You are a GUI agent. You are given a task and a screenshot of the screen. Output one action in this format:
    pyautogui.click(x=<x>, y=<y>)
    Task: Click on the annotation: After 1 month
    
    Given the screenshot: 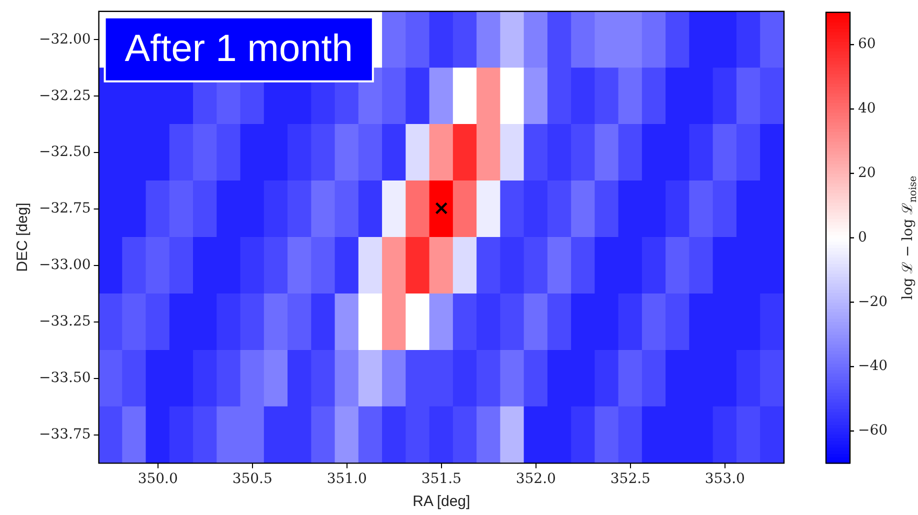 What is the action you would take?
    pyautogui.click(x=238, y=49)
    